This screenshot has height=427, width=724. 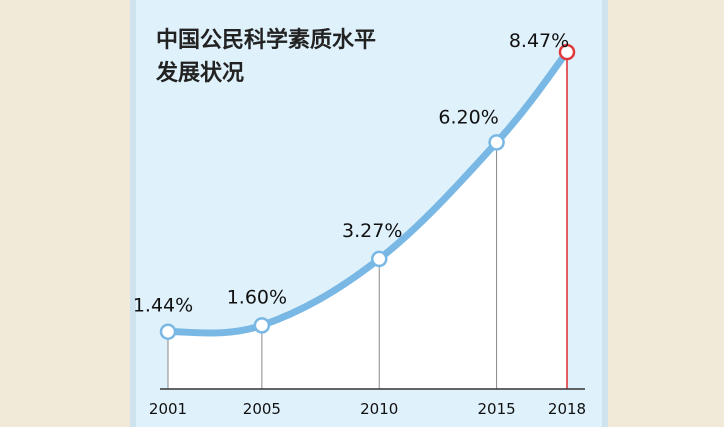 What do you see at coordinates (567, 52) in the screenshot?
I see `data-point-2018` at bounding box center [567, 52].